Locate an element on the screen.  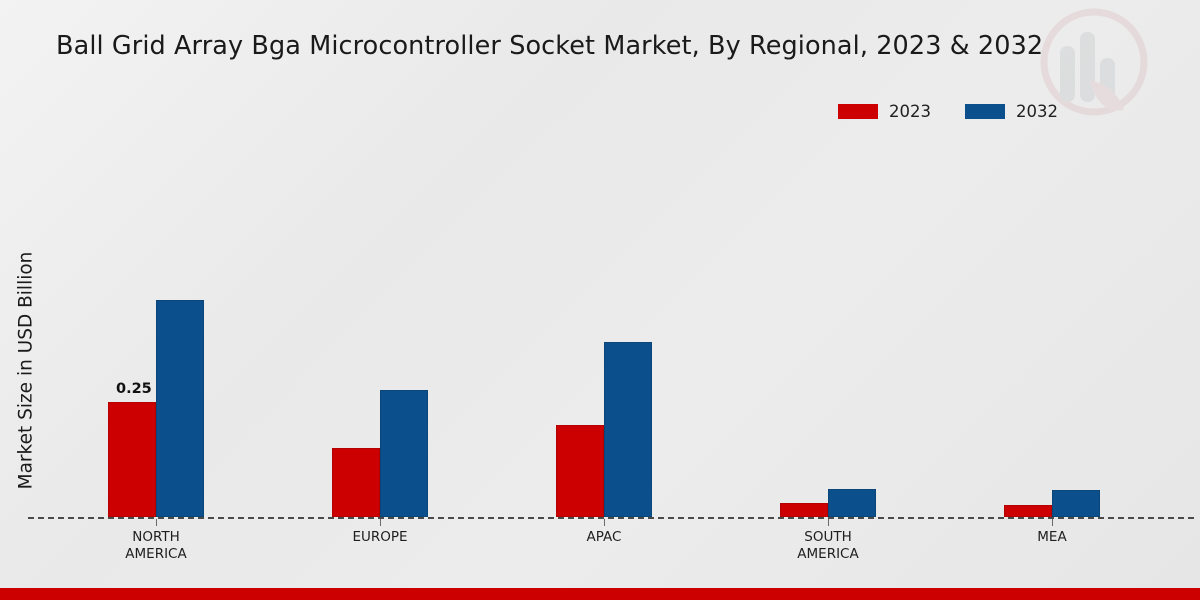
x-axis-line is located at coordinates (611, 518).